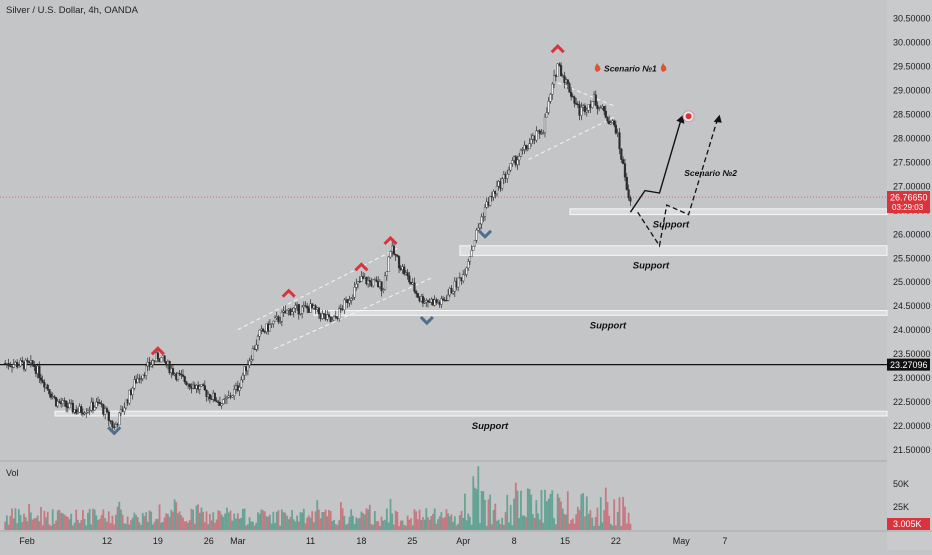 The height and width of the screenshot is (555, 932). Describe the element at coordinates (27, 541) in the screenshot. I see `x-tick-label: Feb` at that location.